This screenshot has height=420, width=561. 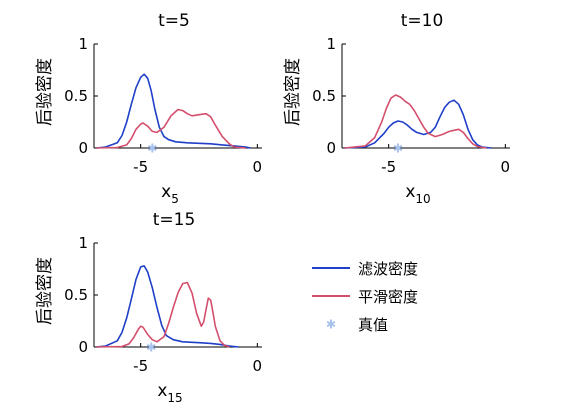 What do you see at coordinates (175, 199) in the screenshot?
I see `x-axis-label-subscript: 5` at bounding box center [175, 199].